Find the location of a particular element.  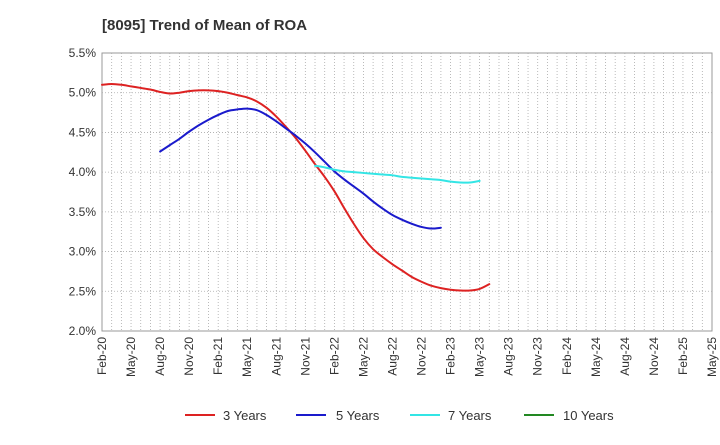

x-tick-label: Nov-20 is located at coordinates (189, 356).